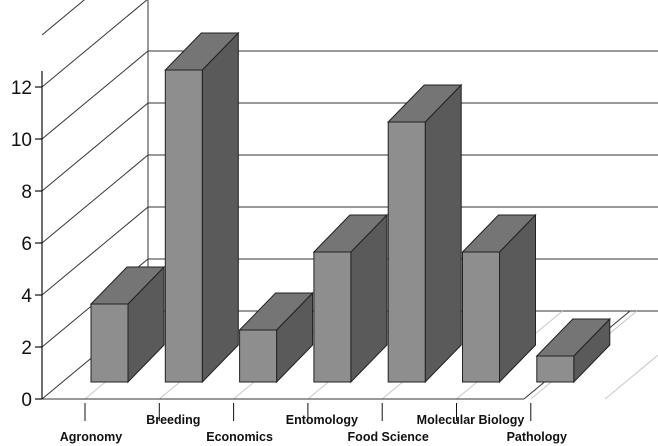  Describe the element at coordinates (21, 88) in the screenshot. I see `y-tick-label: 12` at that location.